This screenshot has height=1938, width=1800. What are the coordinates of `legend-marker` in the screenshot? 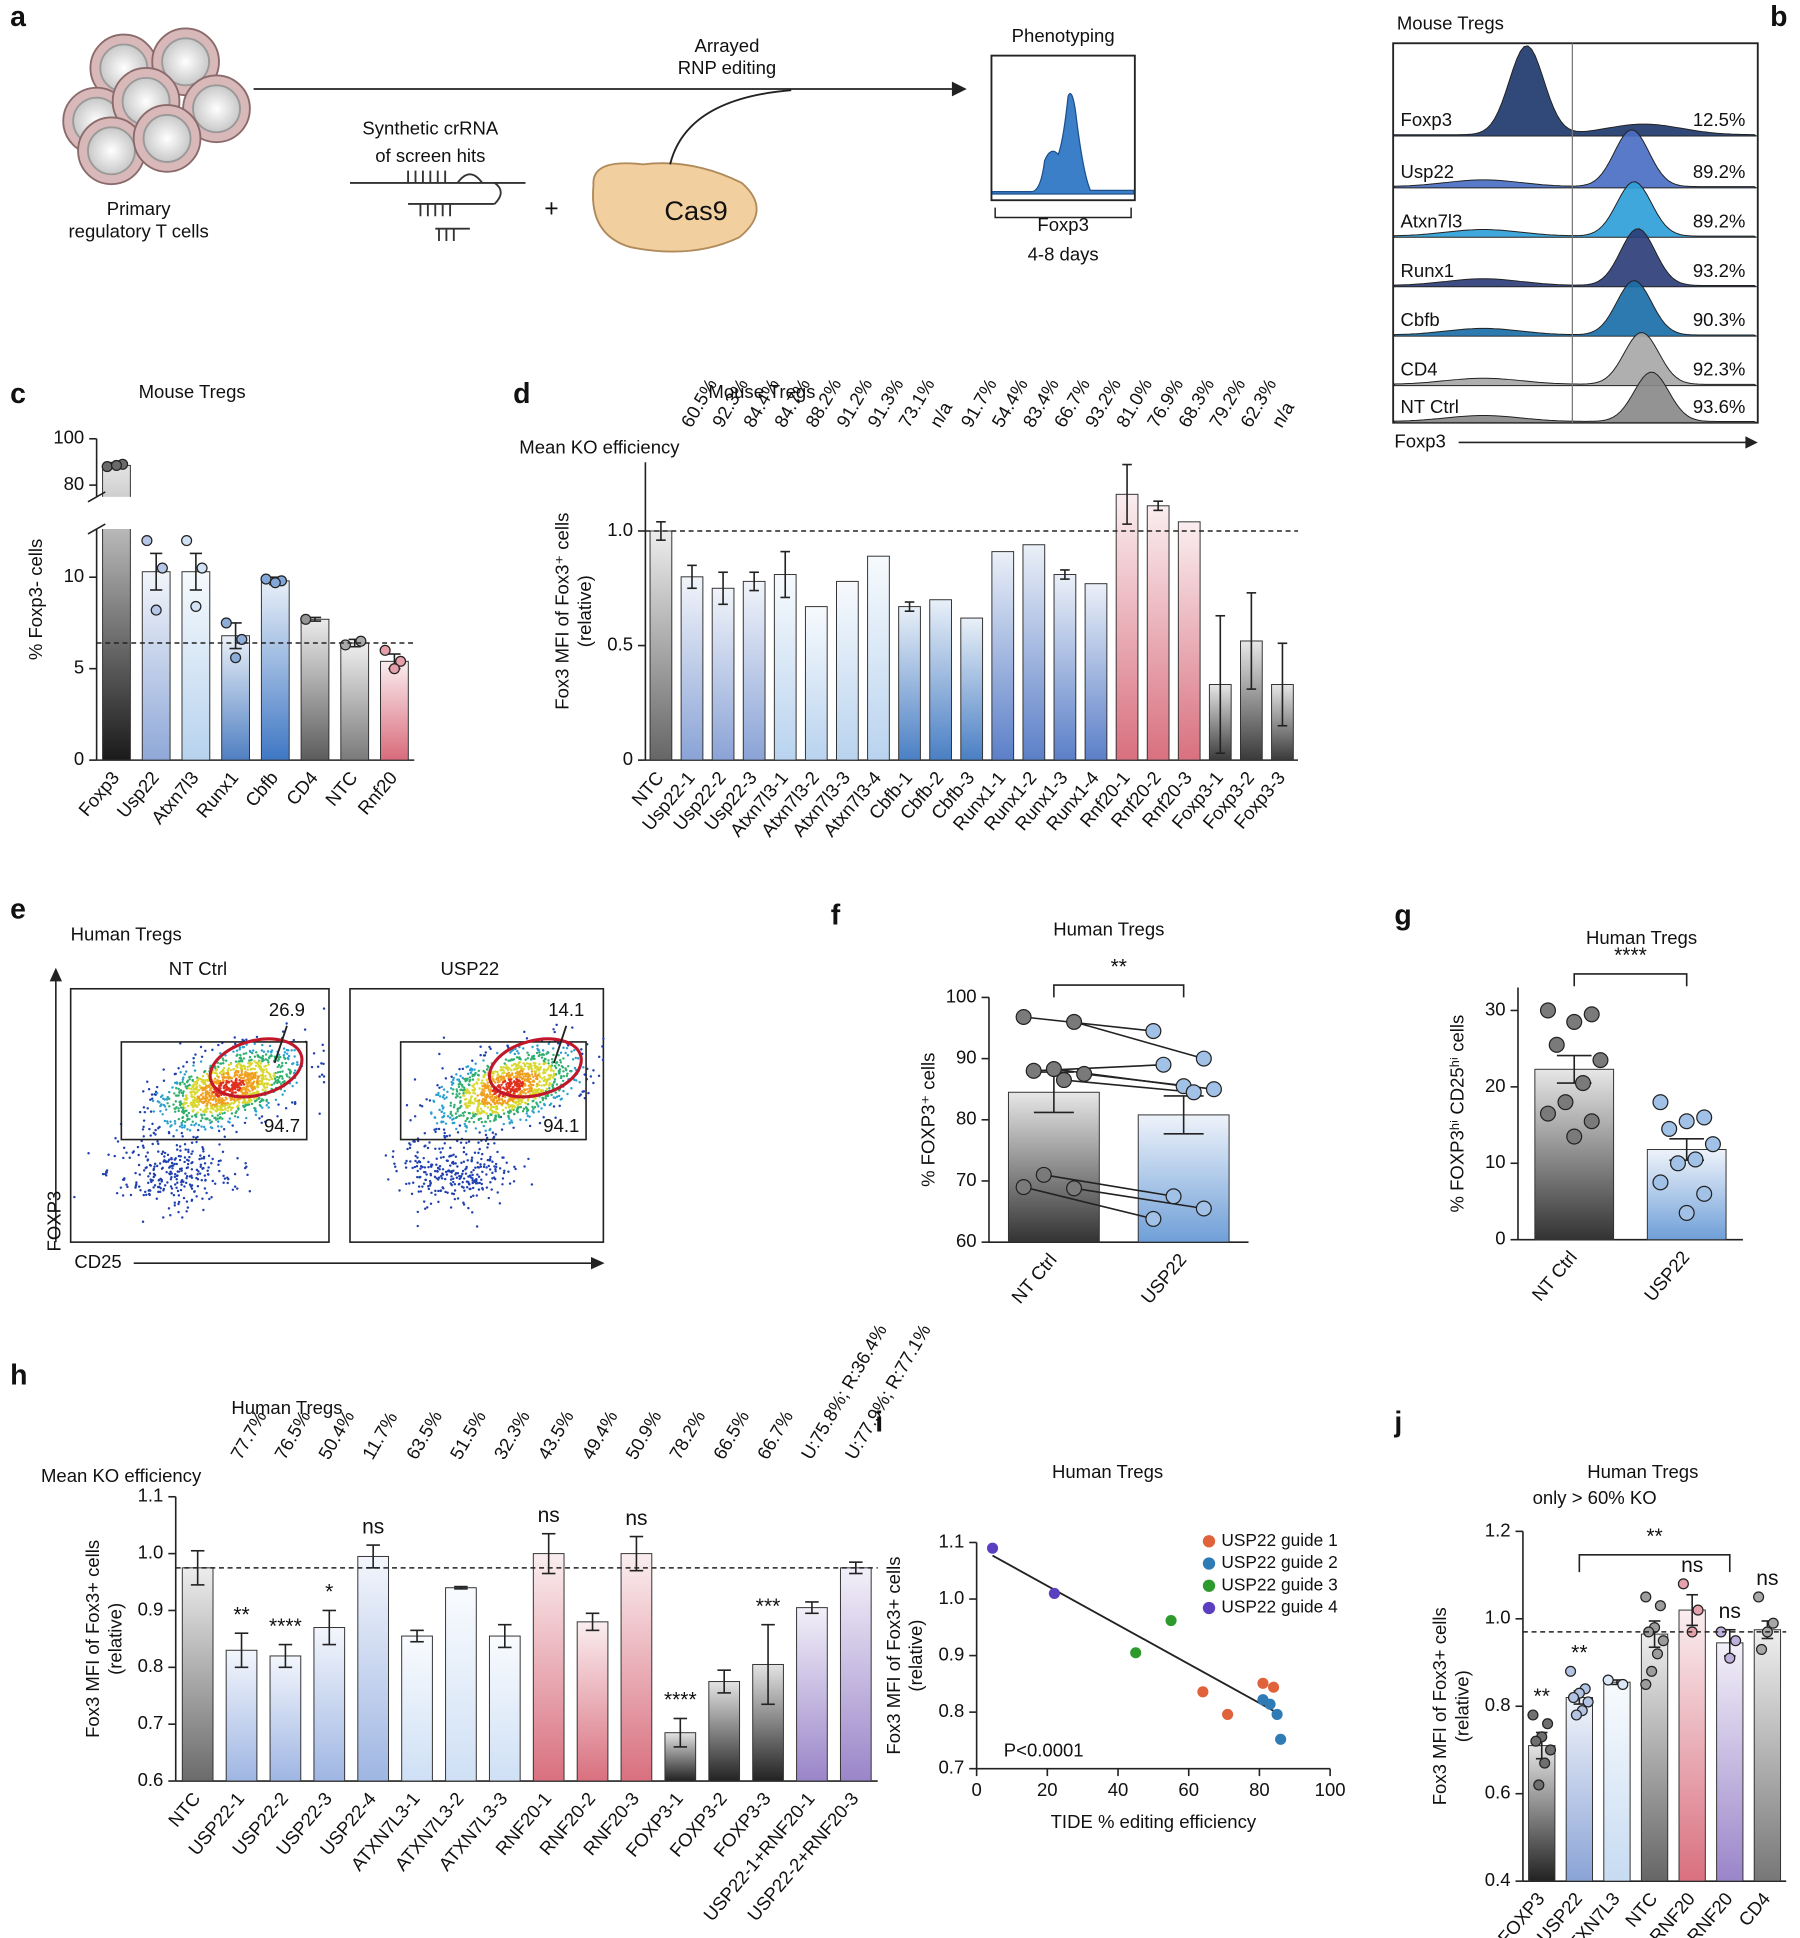 It's located at (1209, 1541).